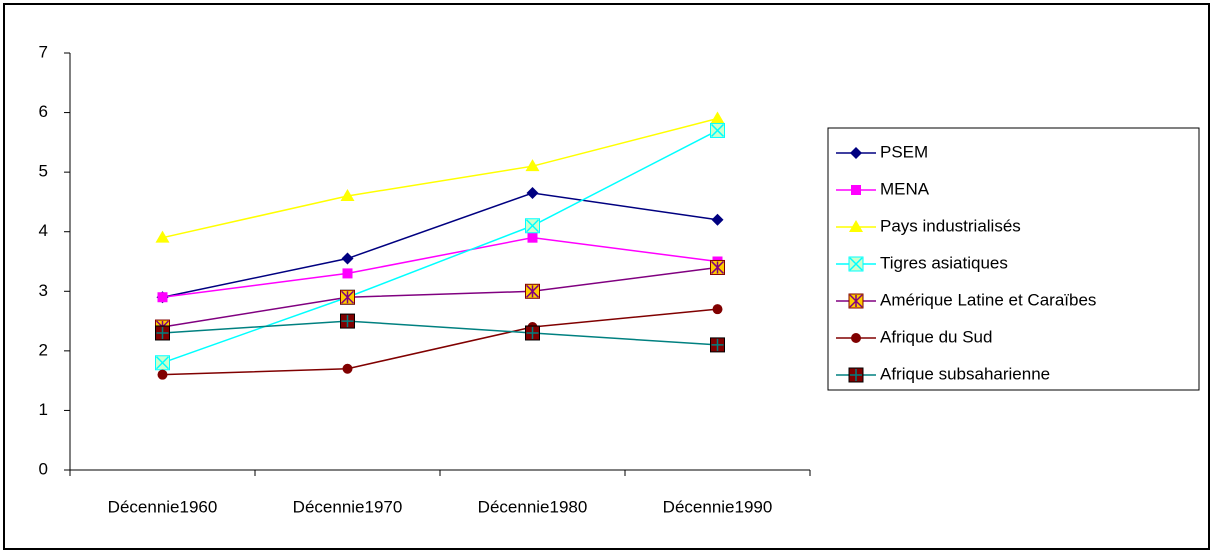 The image size is (1216, 557). Describe the element at coordinates (163, 506) in the screenshot. I see `x-tick-label: Décennie1960` at that location.